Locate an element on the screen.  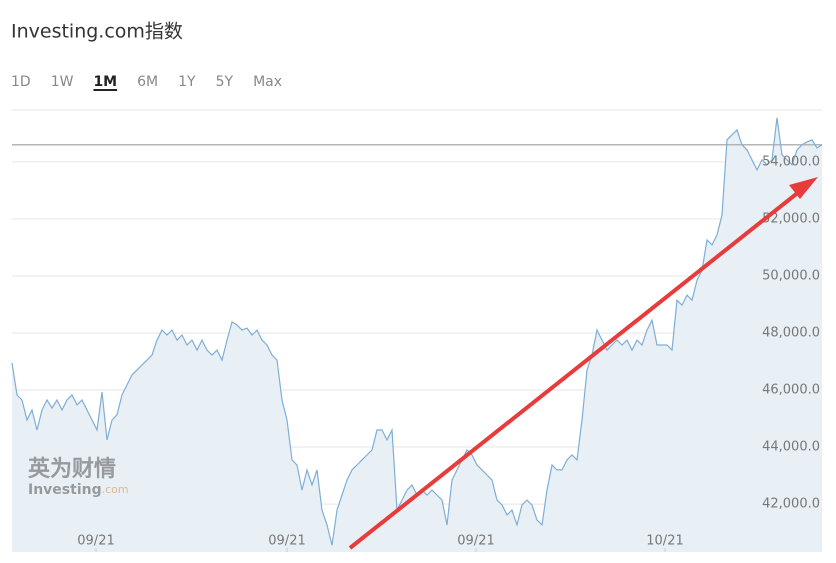
watermark-en: Investing.com is located at coordinates (78, 490).